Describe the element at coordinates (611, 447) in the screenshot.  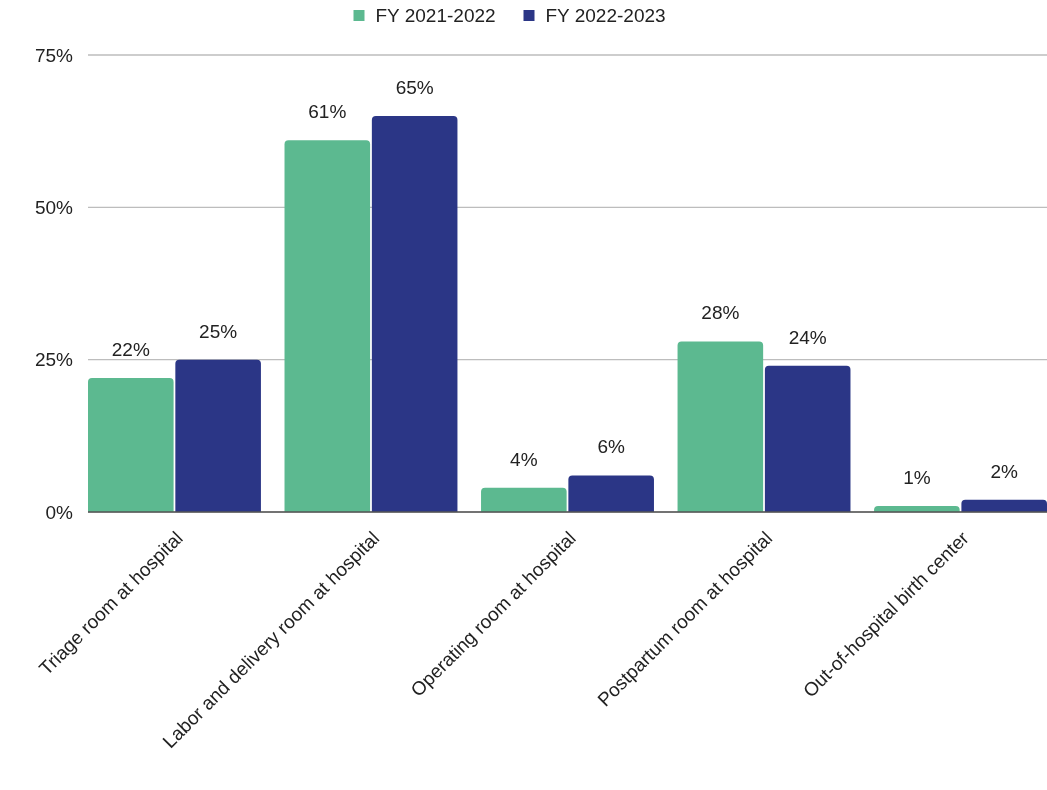
I see `data-label: 6%` at that location.